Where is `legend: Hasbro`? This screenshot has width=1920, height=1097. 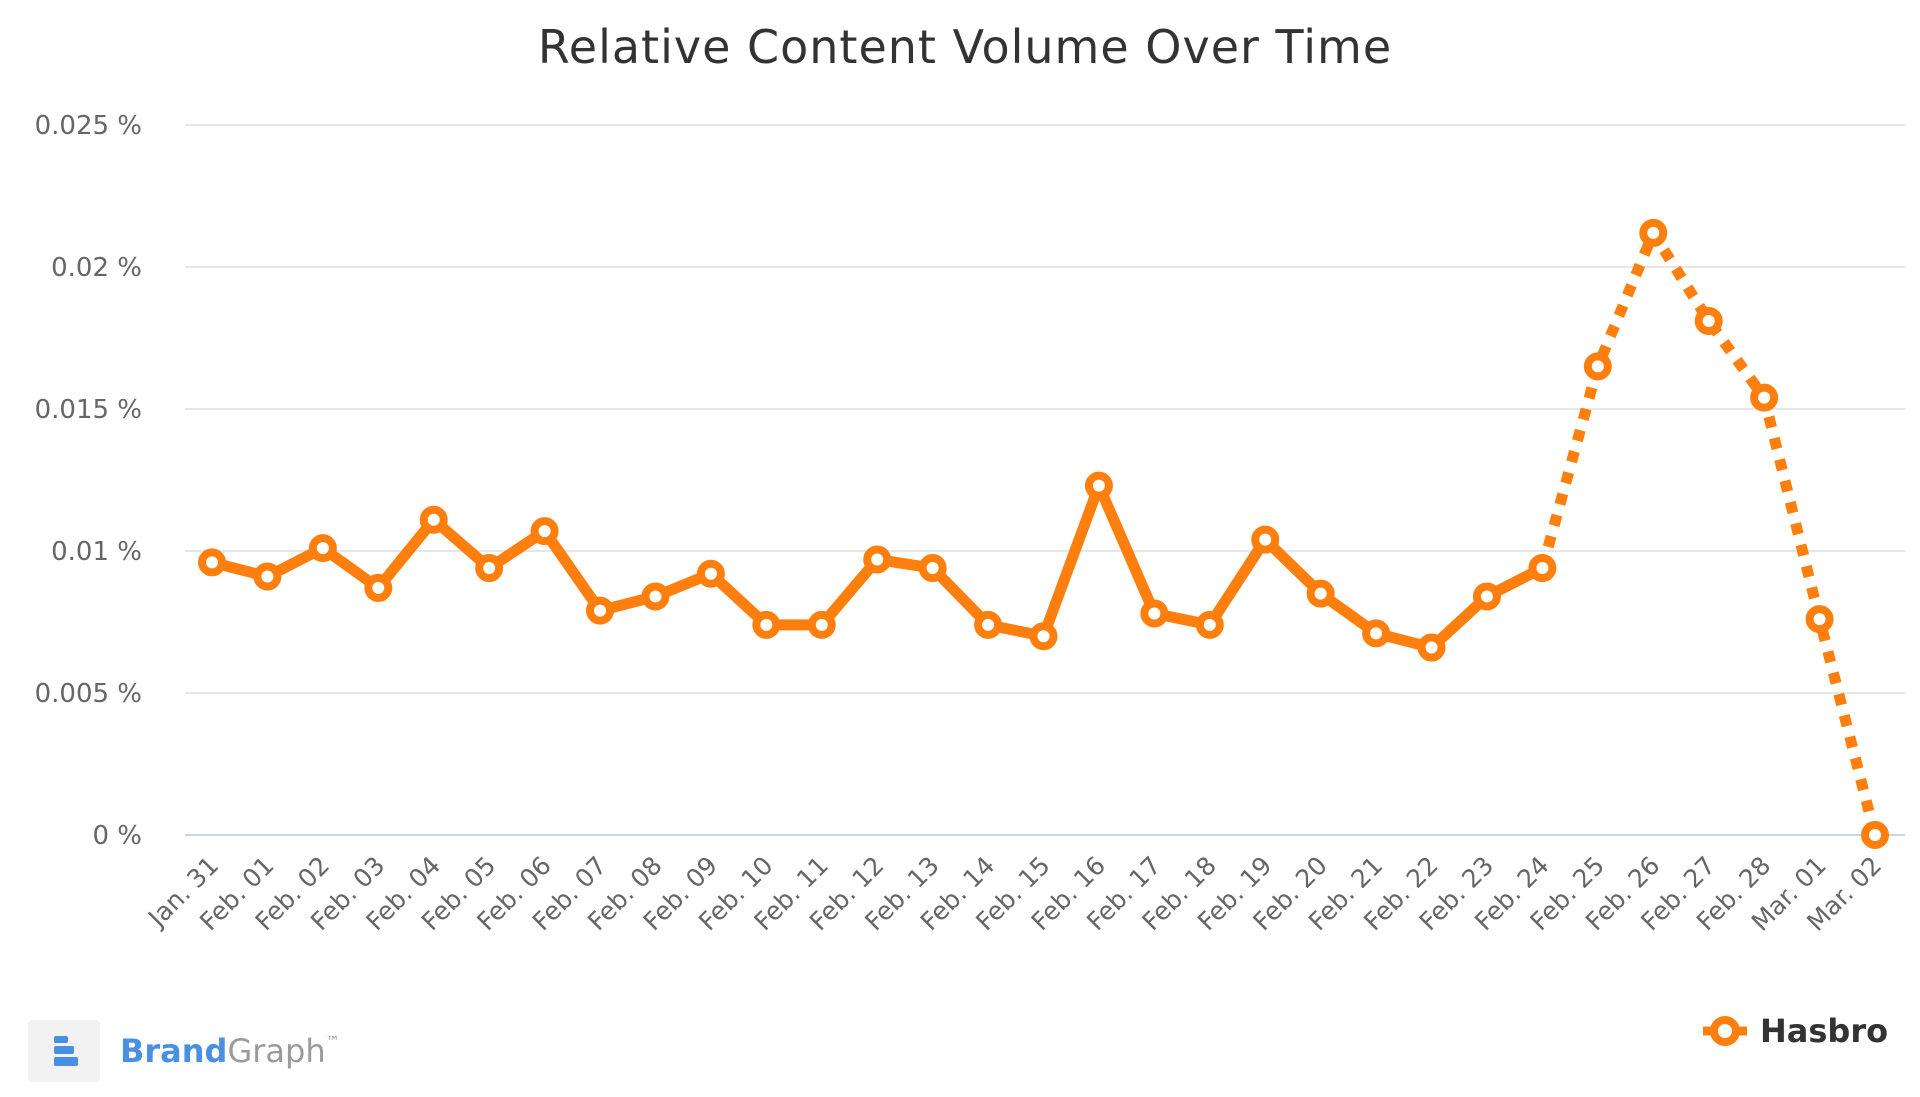
legend: Hasbro is located at coordinates (1795, 1031).